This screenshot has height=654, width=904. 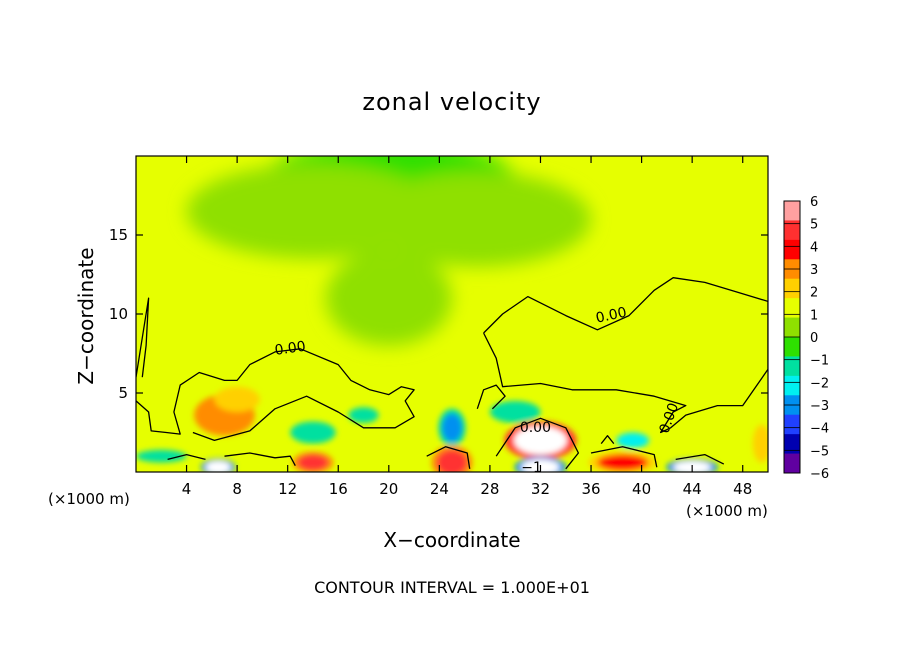 What do you see at coordinates (287, 489) in the screenshot?
I see `x-tick-label: 12` at bounding box center [287, 489].